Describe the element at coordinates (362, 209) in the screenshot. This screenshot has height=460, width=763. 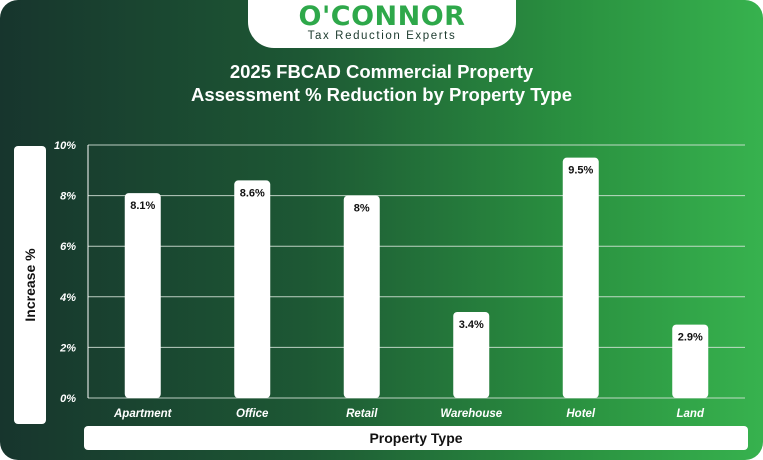
I see `data-label: 8%` at that location.